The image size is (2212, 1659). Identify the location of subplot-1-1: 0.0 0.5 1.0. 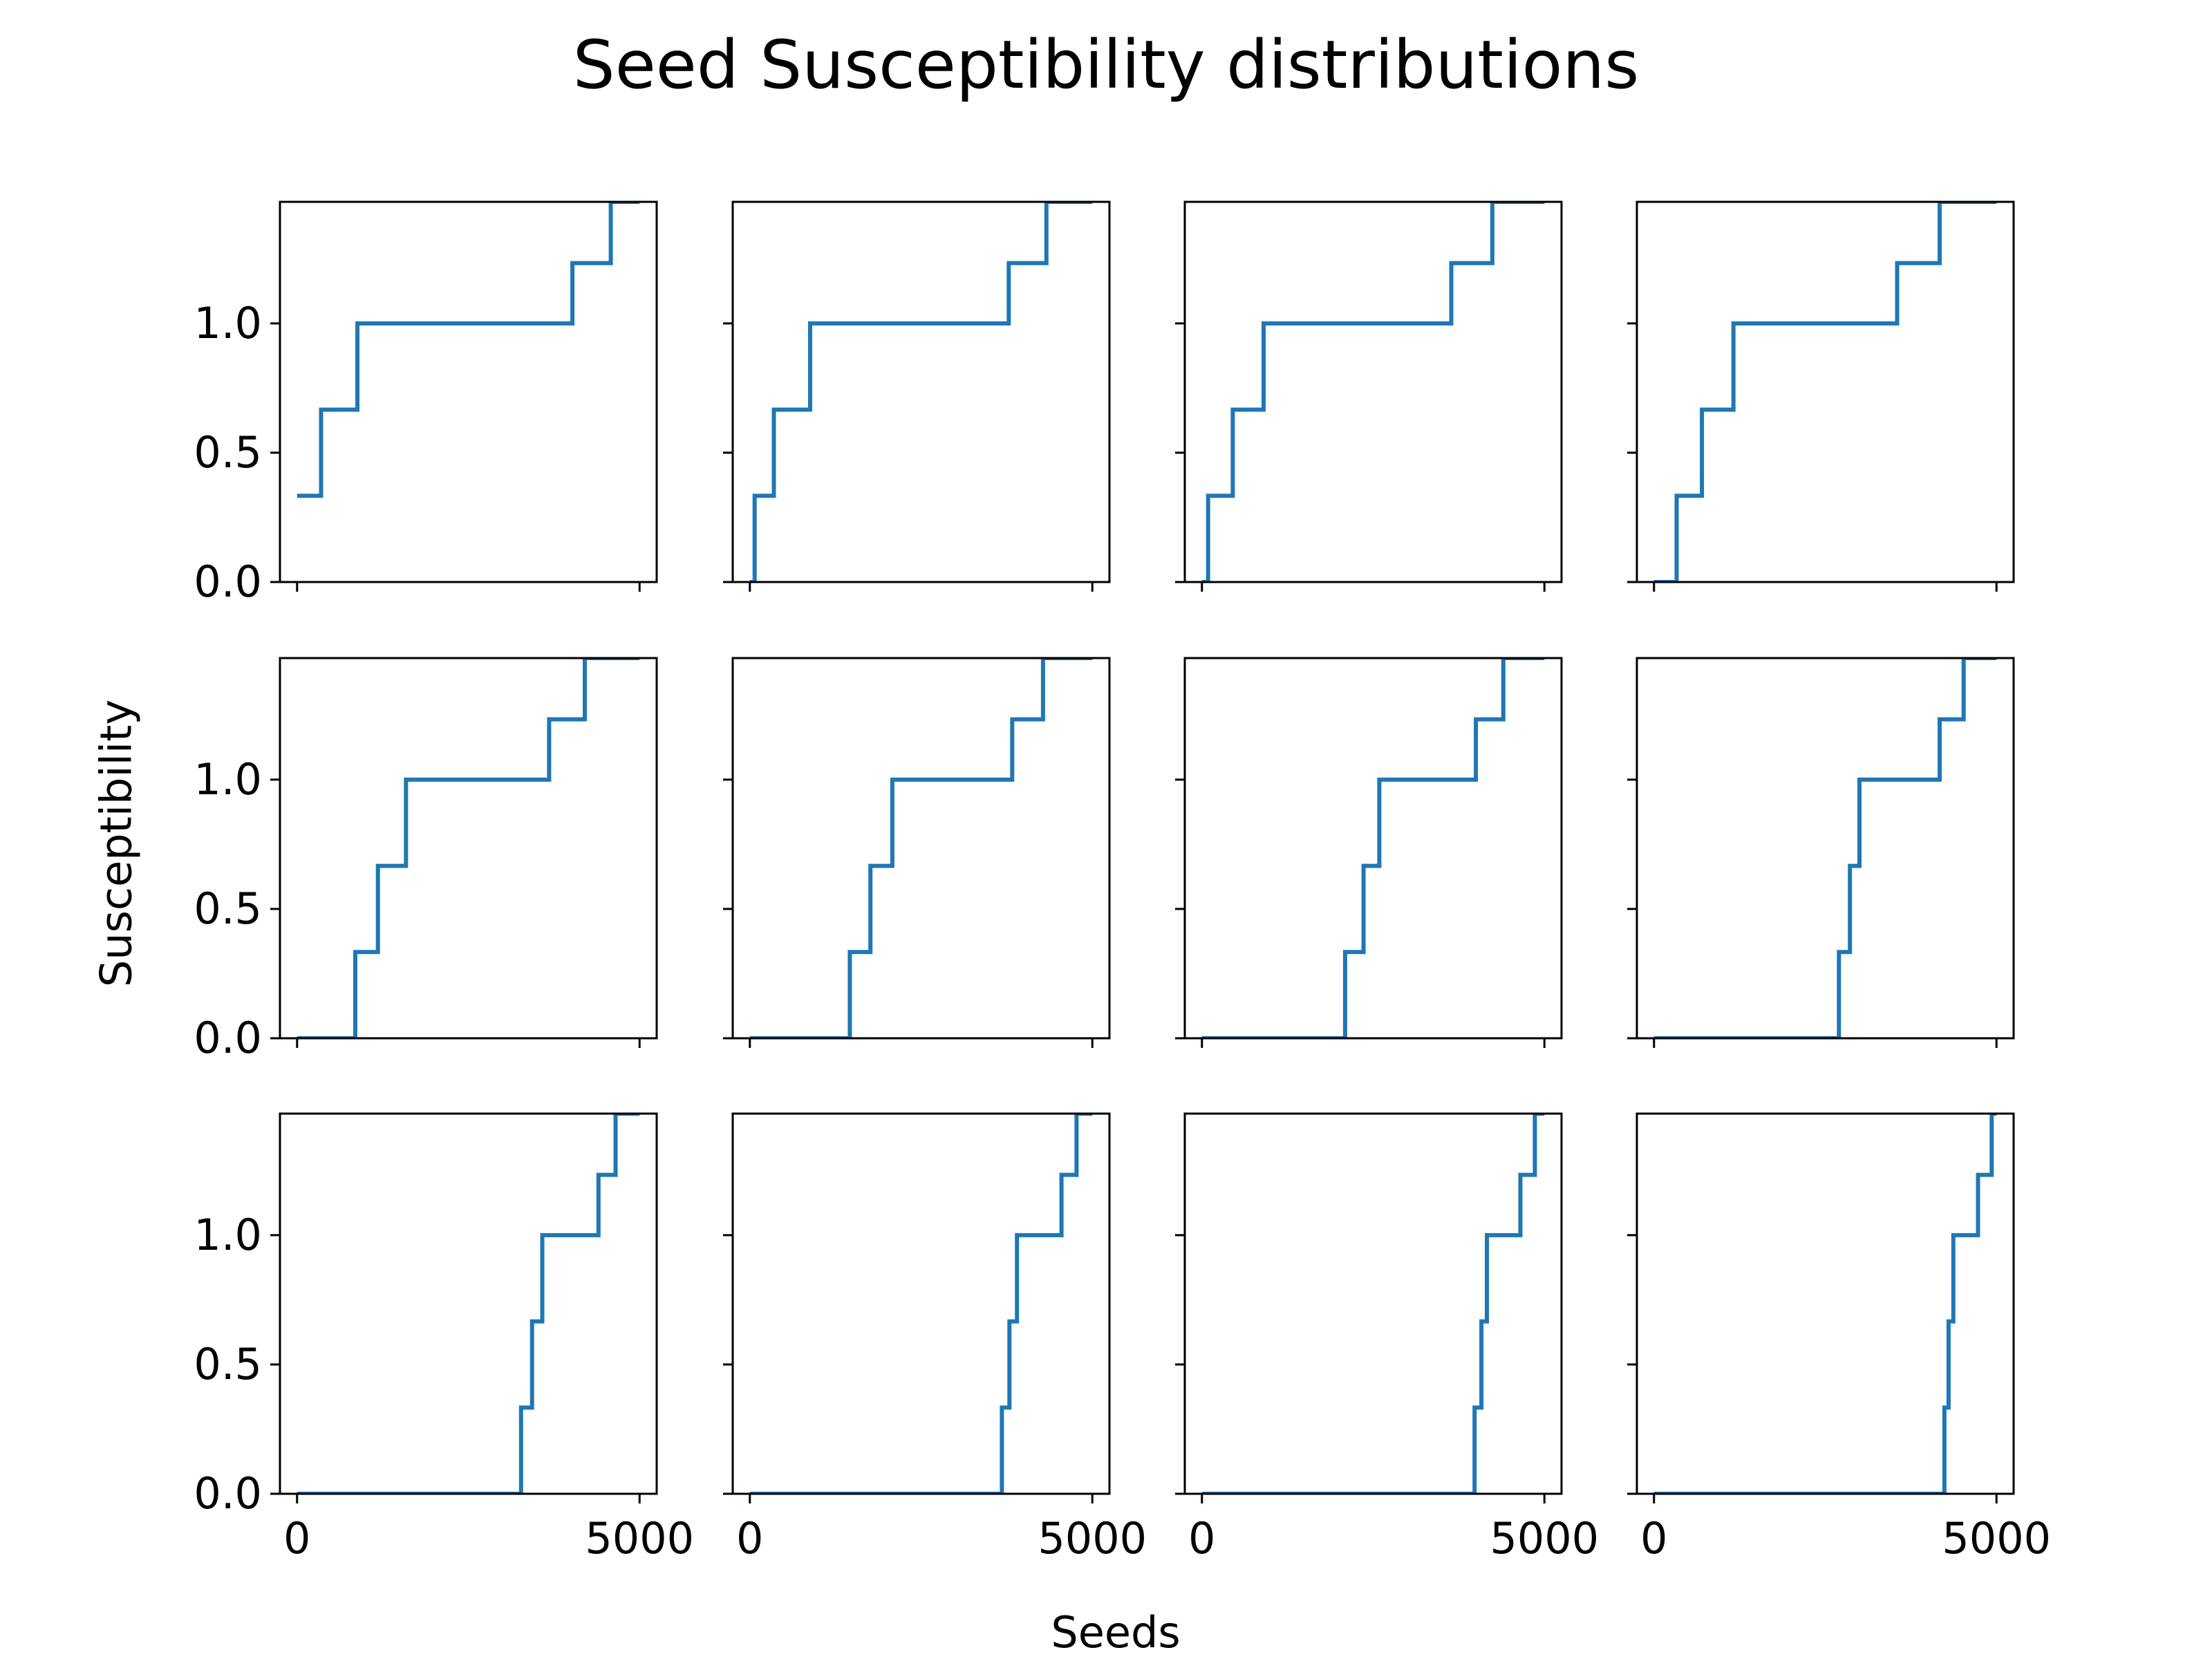
(426, 404).